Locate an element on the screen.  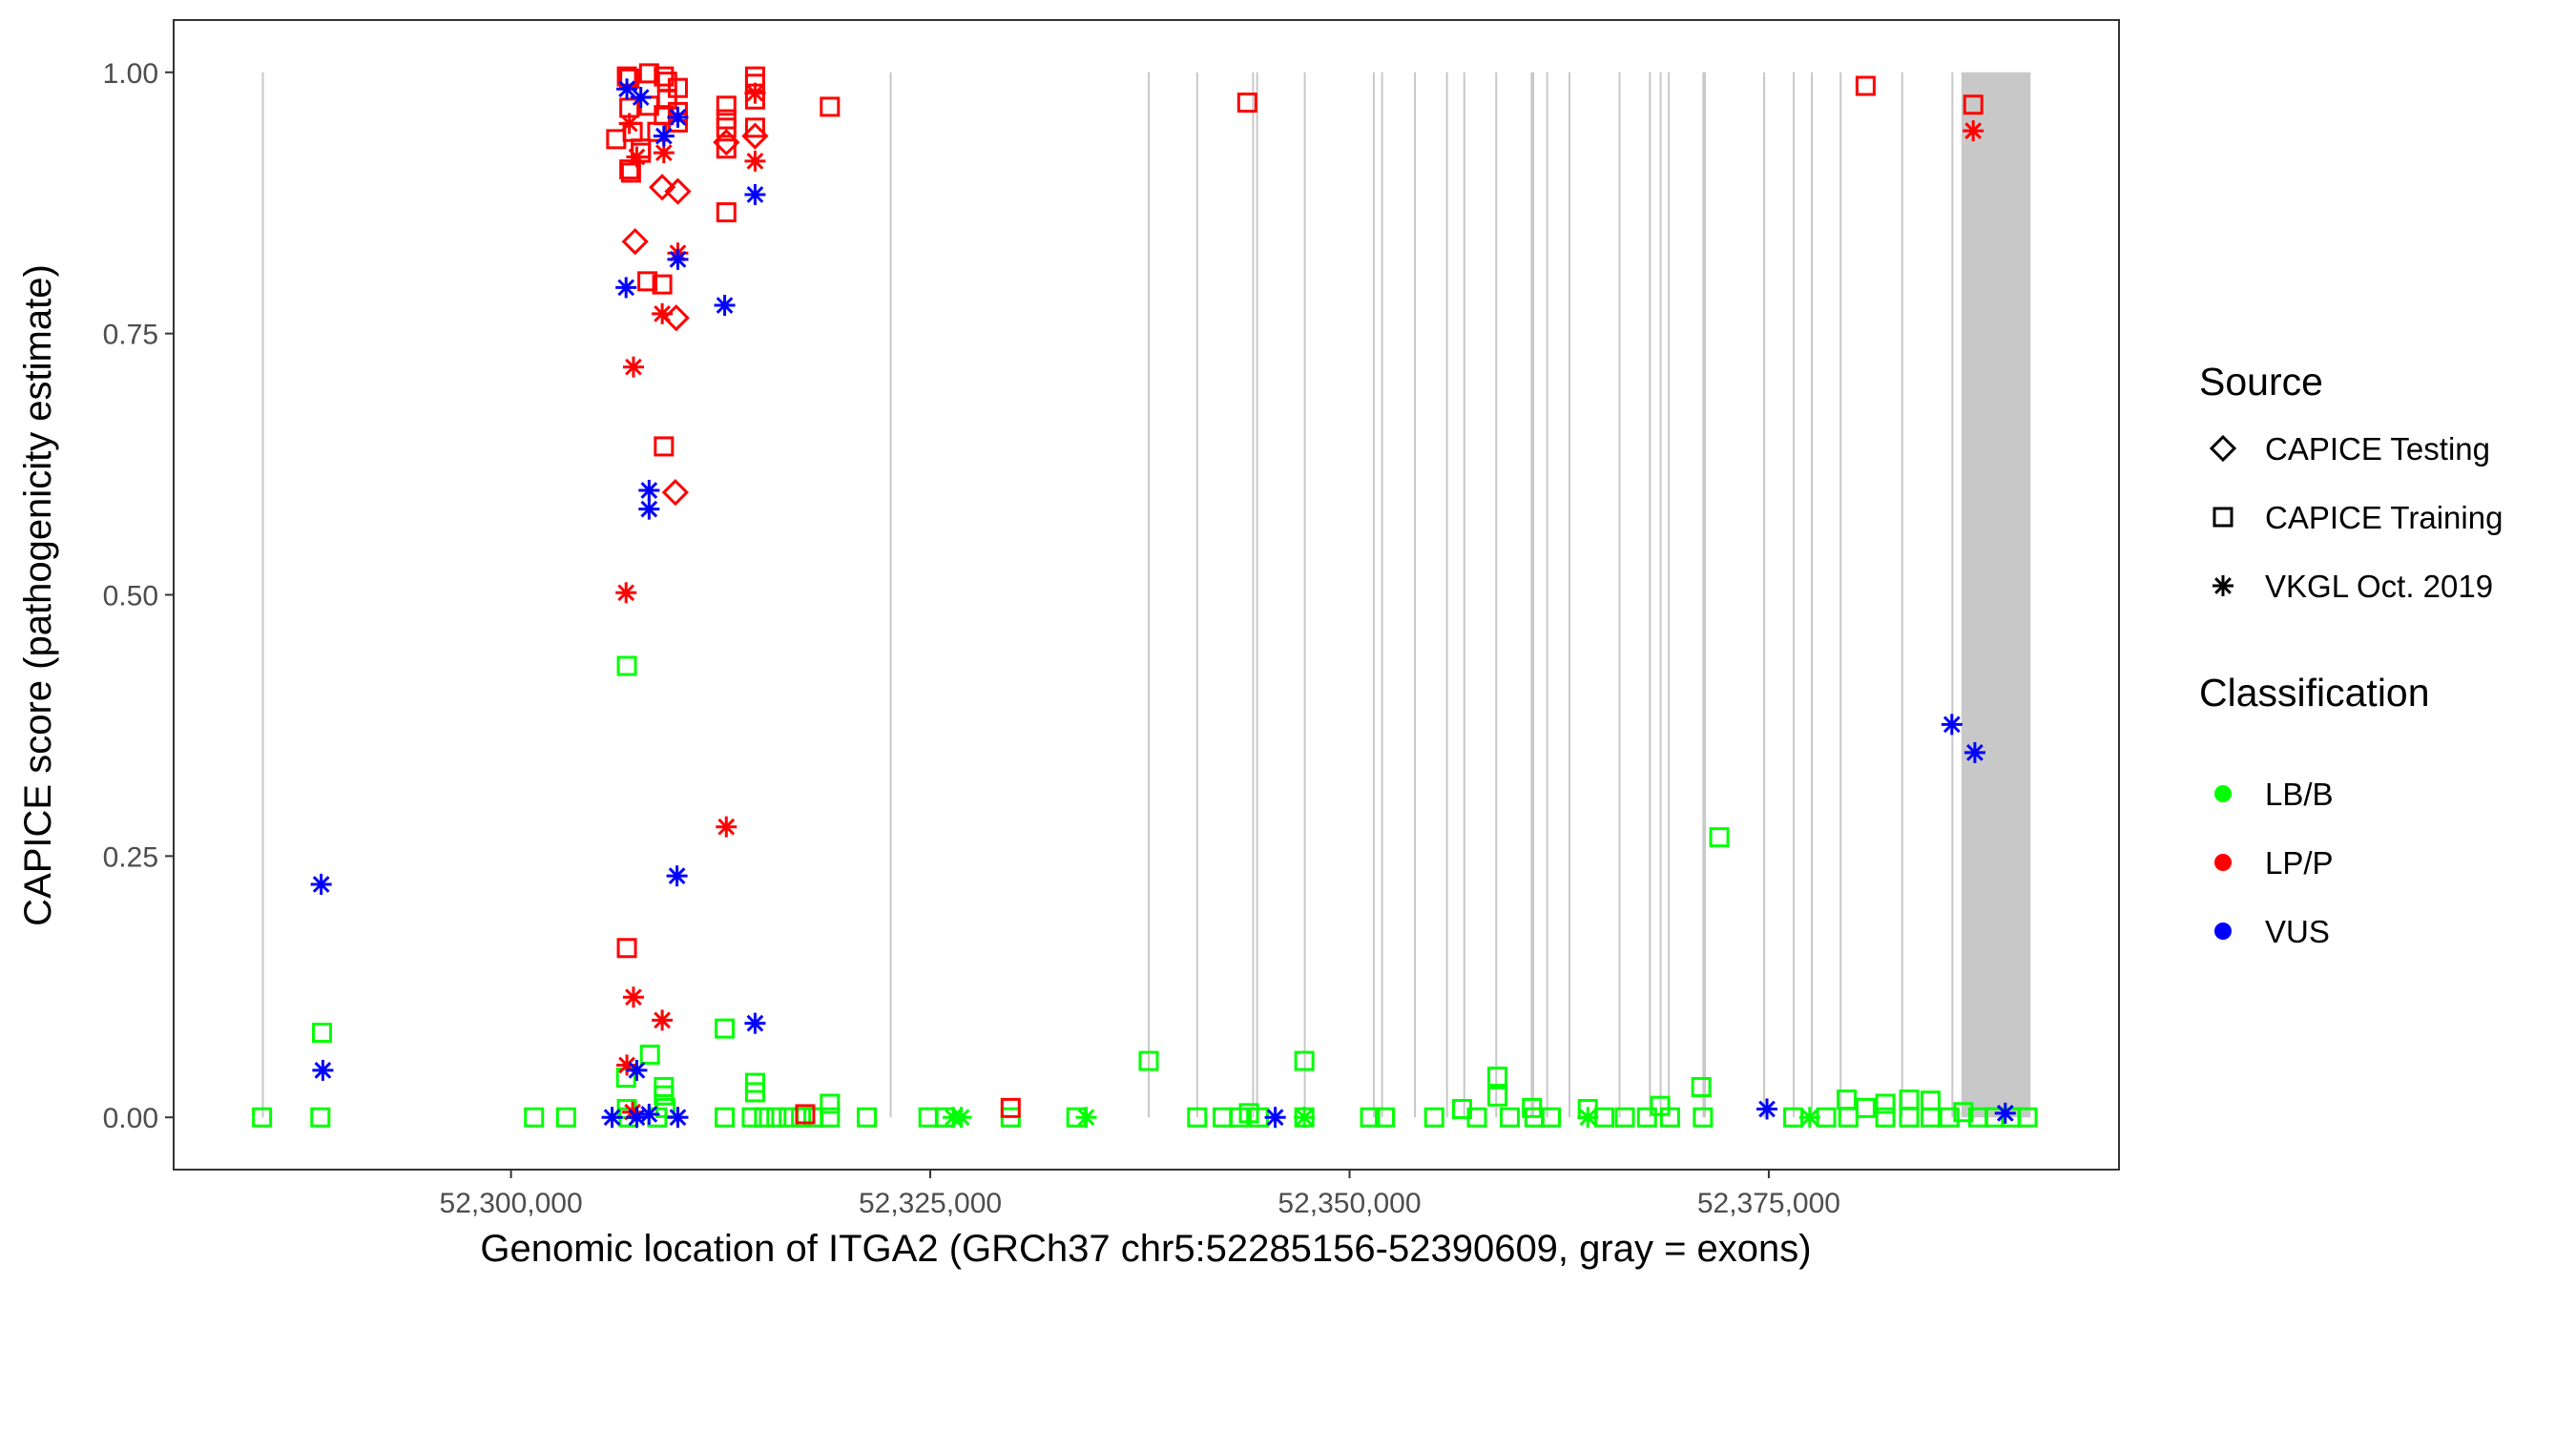
legend-key-dot-icon is located at coordinates (2223, 793).